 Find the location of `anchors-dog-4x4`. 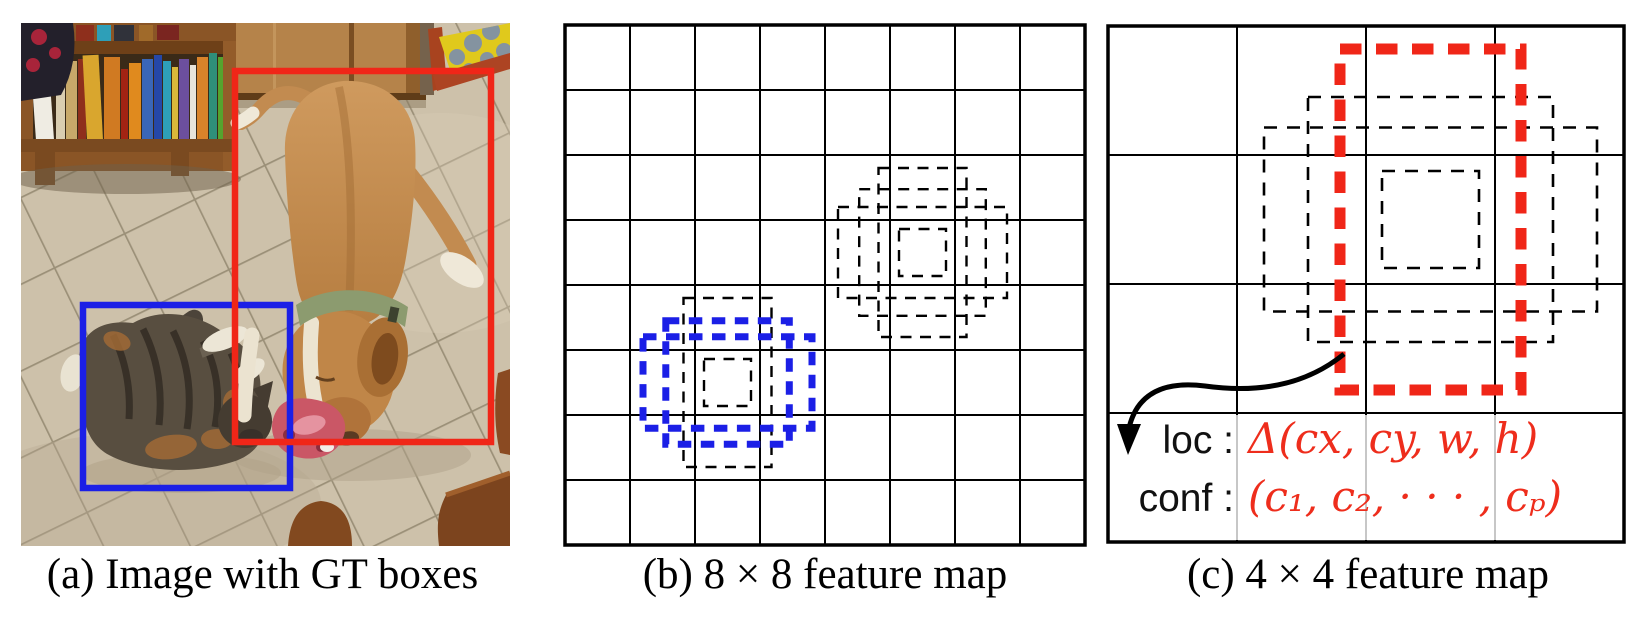

anchors-dog-4x4 is located at coordinates (1430, 219).